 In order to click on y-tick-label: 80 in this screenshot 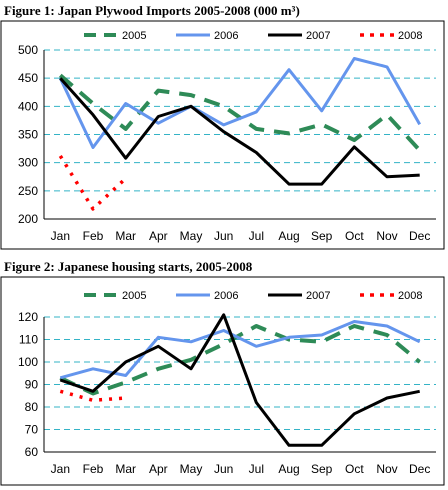, I will do `click(32, 407)`.